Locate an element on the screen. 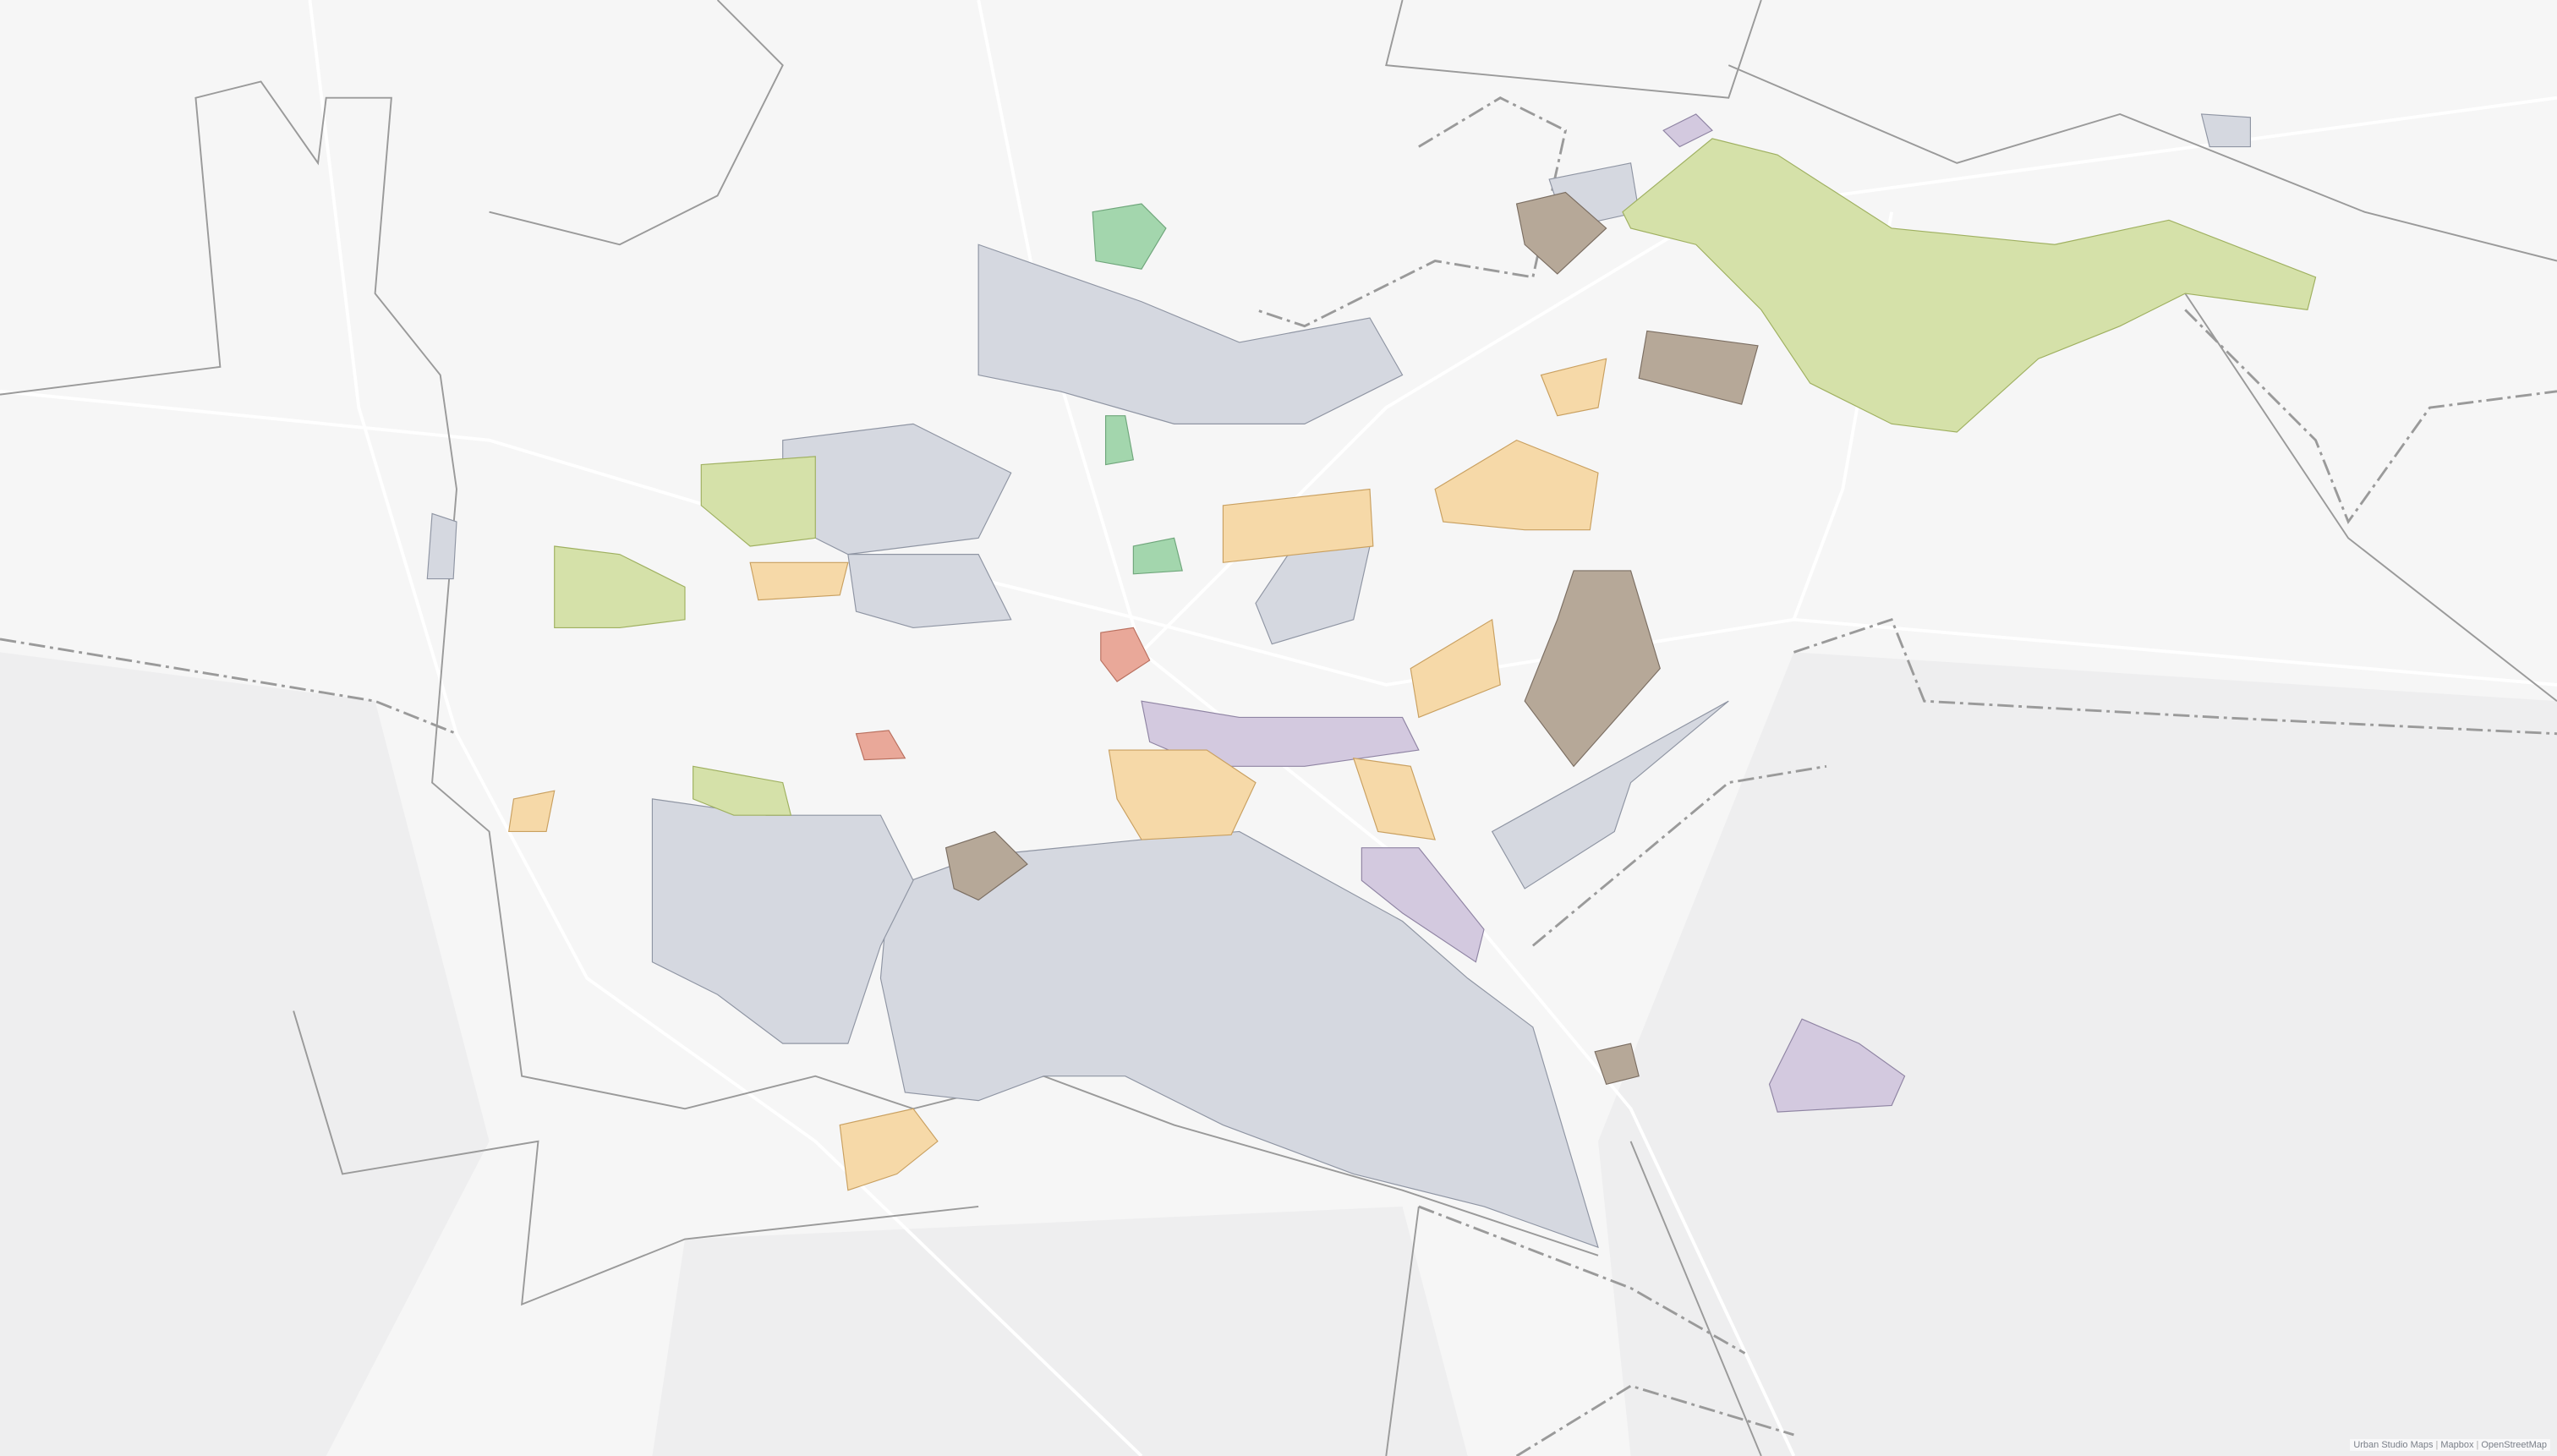  parcel-gray-center is located at coordinates (930, 591).